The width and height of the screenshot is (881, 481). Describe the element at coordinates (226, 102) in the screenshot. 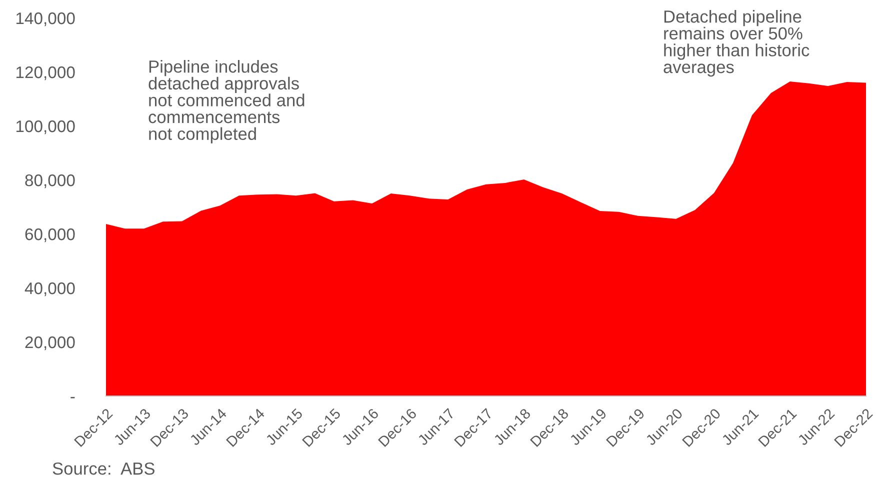

I see `annotation: Pipeline includes detached approvals not commenced and commencements not completed` at that location.